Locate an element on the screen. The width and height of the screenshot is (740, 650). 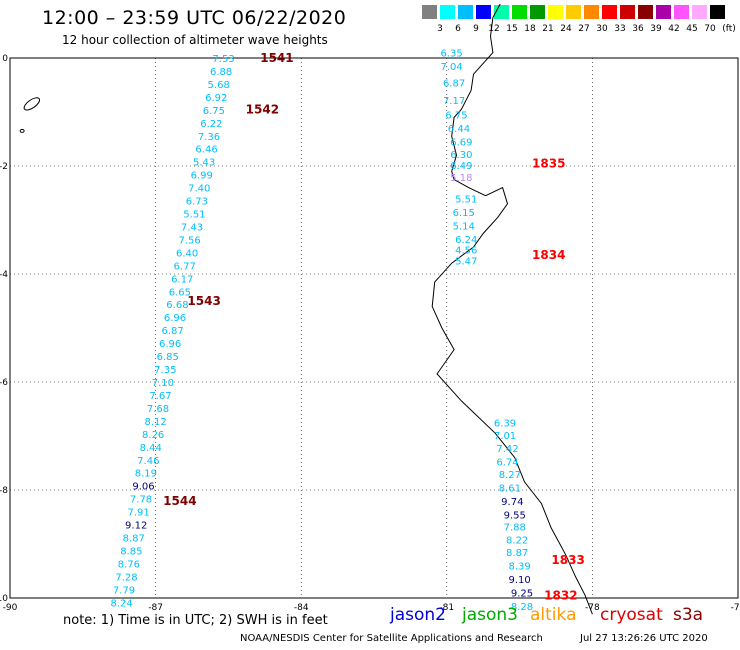
pass-label: 1835 is located at coordinates (548, 163).